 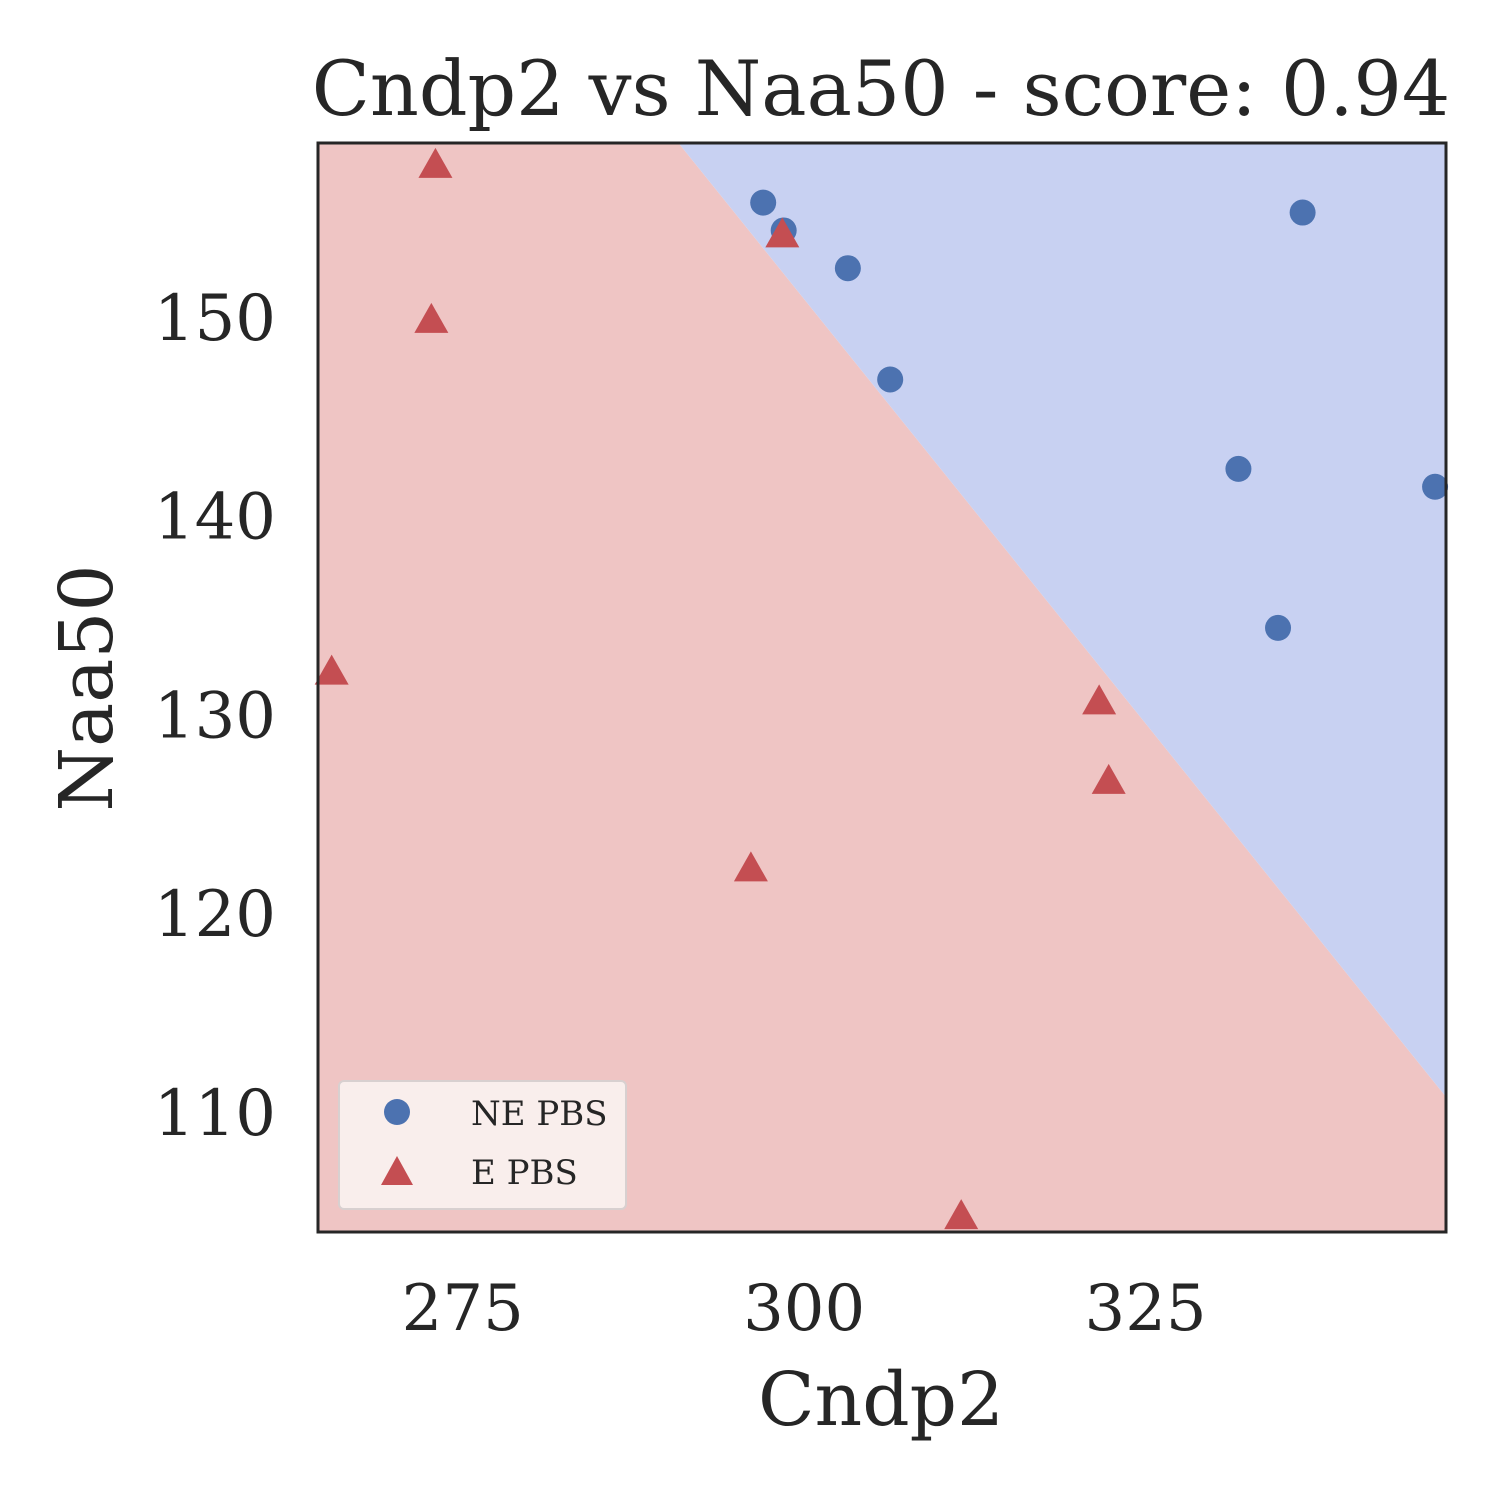 I want to click on legend-box, so click(x=482, y=1145).